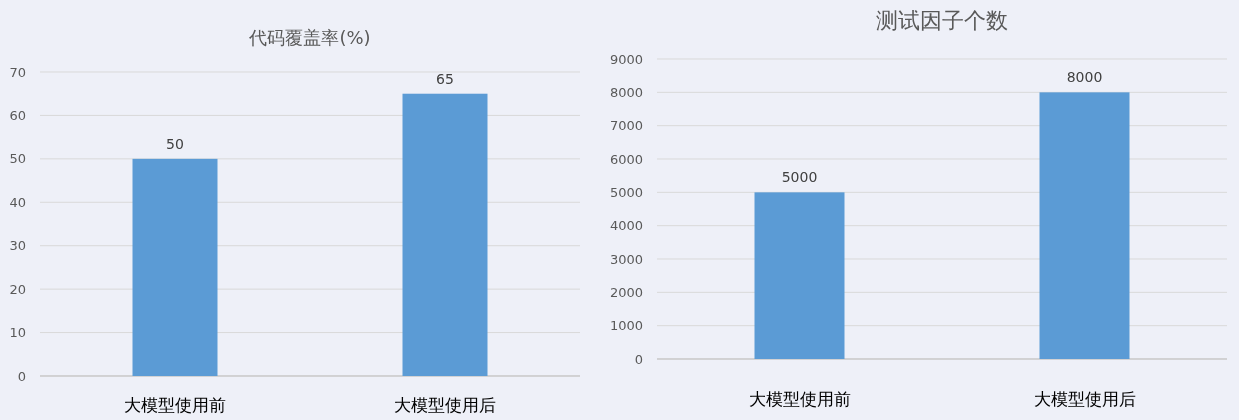  What do you see at coordinates (17, 289) in the screenshot?
I see `y-tick-label: 20` at bounding box center [17, 289].